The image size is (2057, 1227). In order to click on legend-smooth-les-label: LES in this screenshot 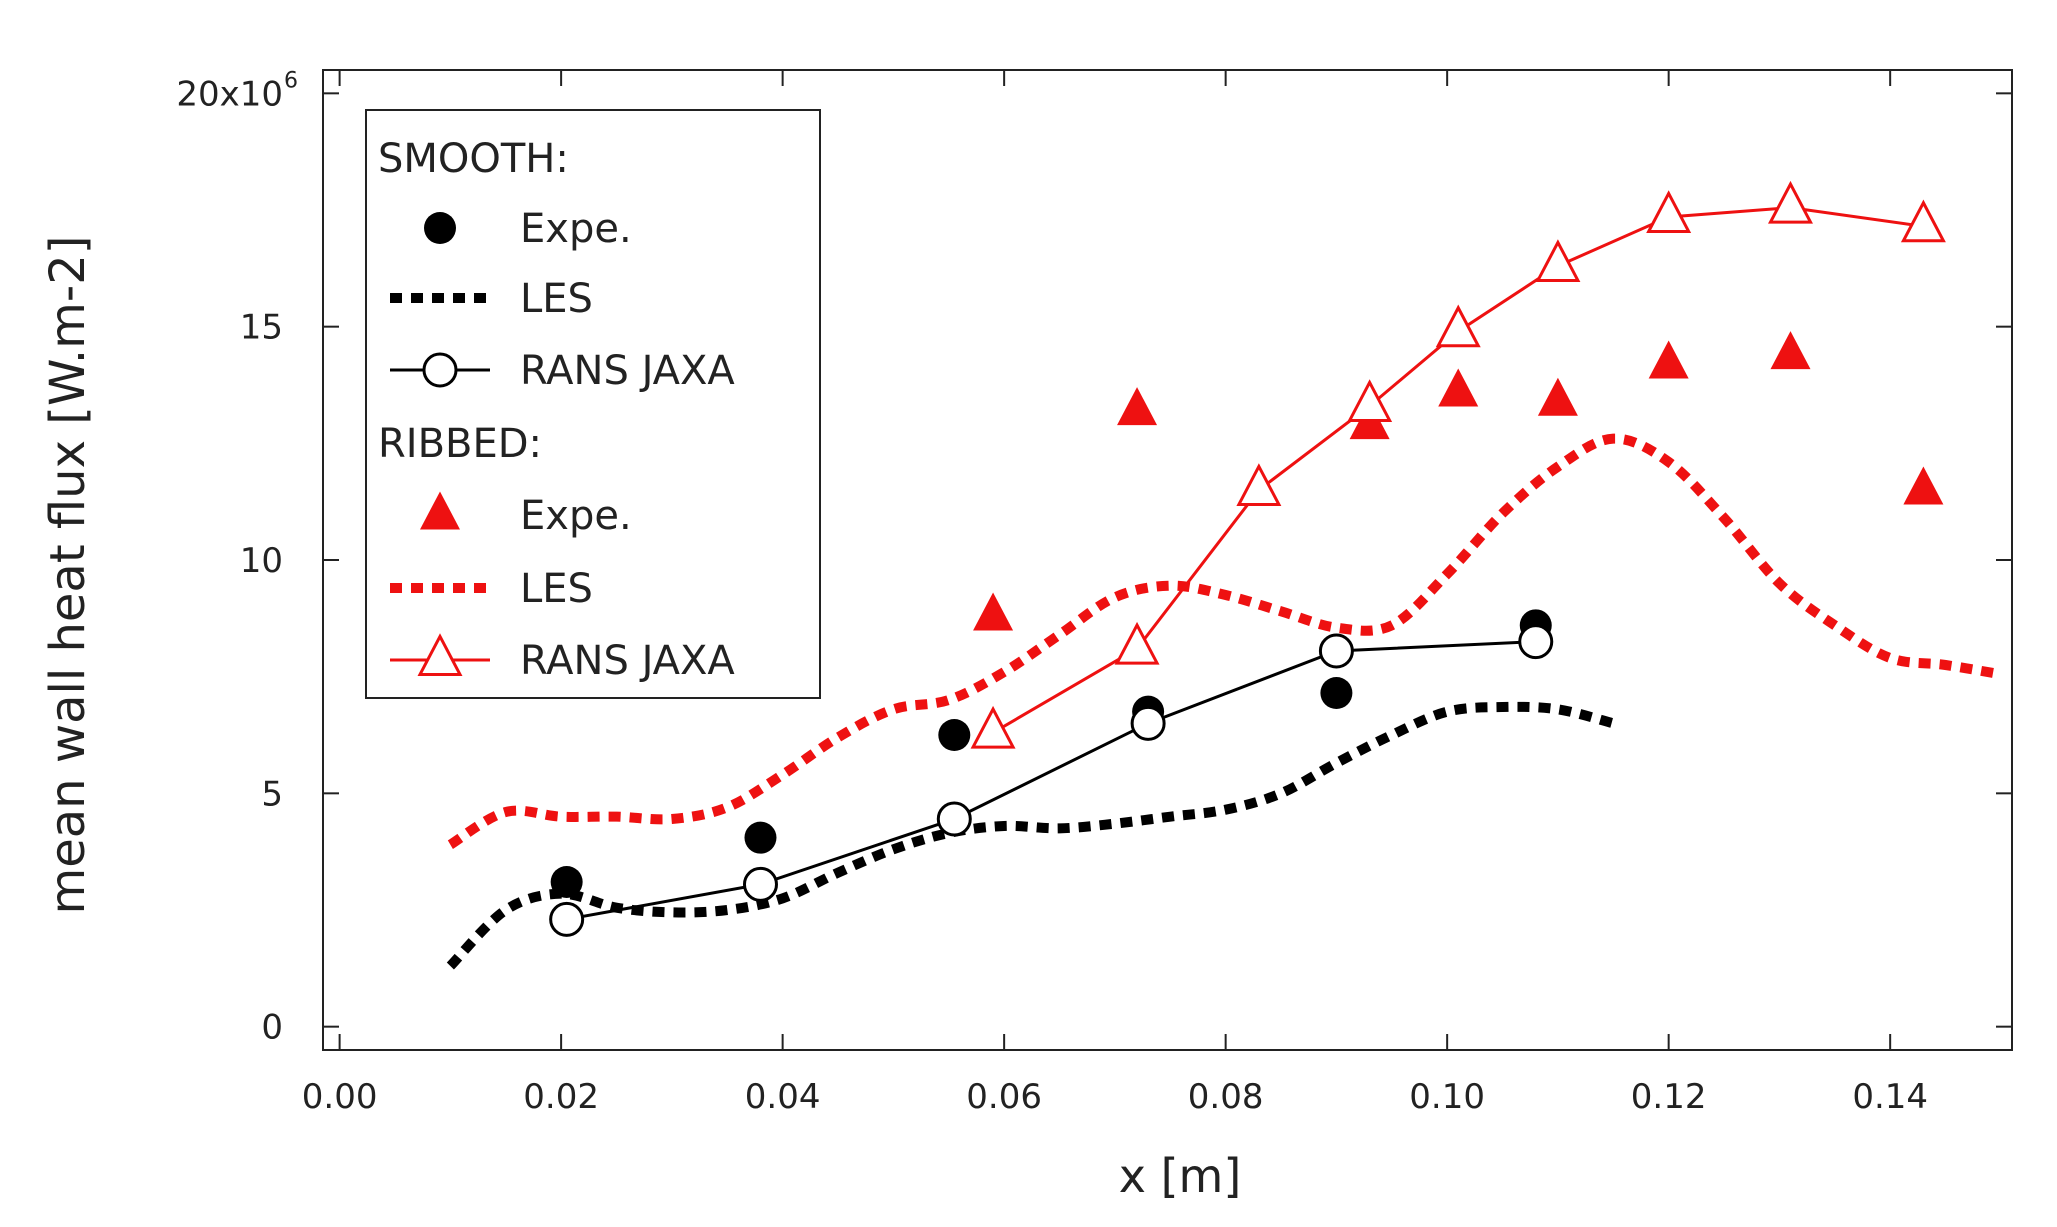, I will do `click(556, 299)`.